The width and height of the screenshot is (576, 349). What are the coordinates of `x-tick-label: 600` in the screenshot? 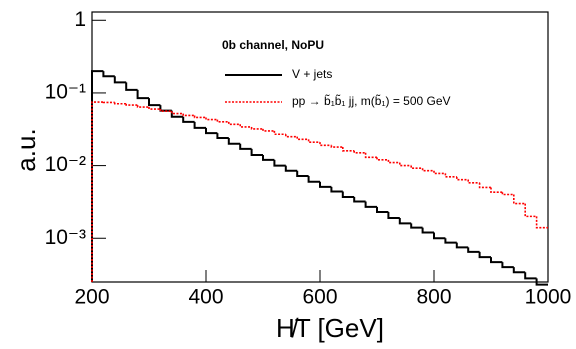 It's located at (319, 297).